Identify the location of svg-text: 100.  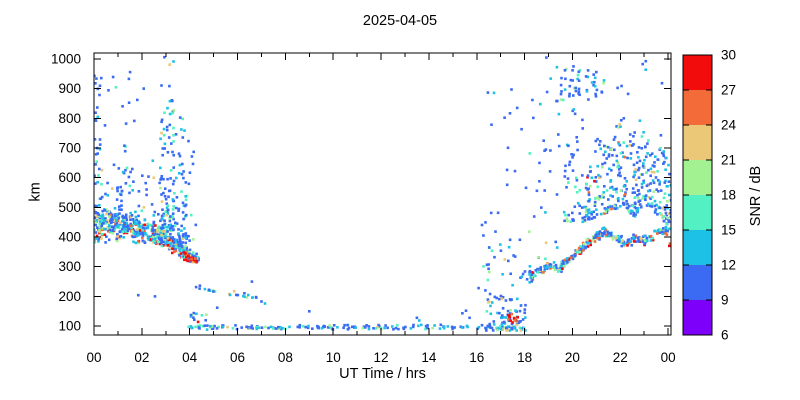
(69, 326).